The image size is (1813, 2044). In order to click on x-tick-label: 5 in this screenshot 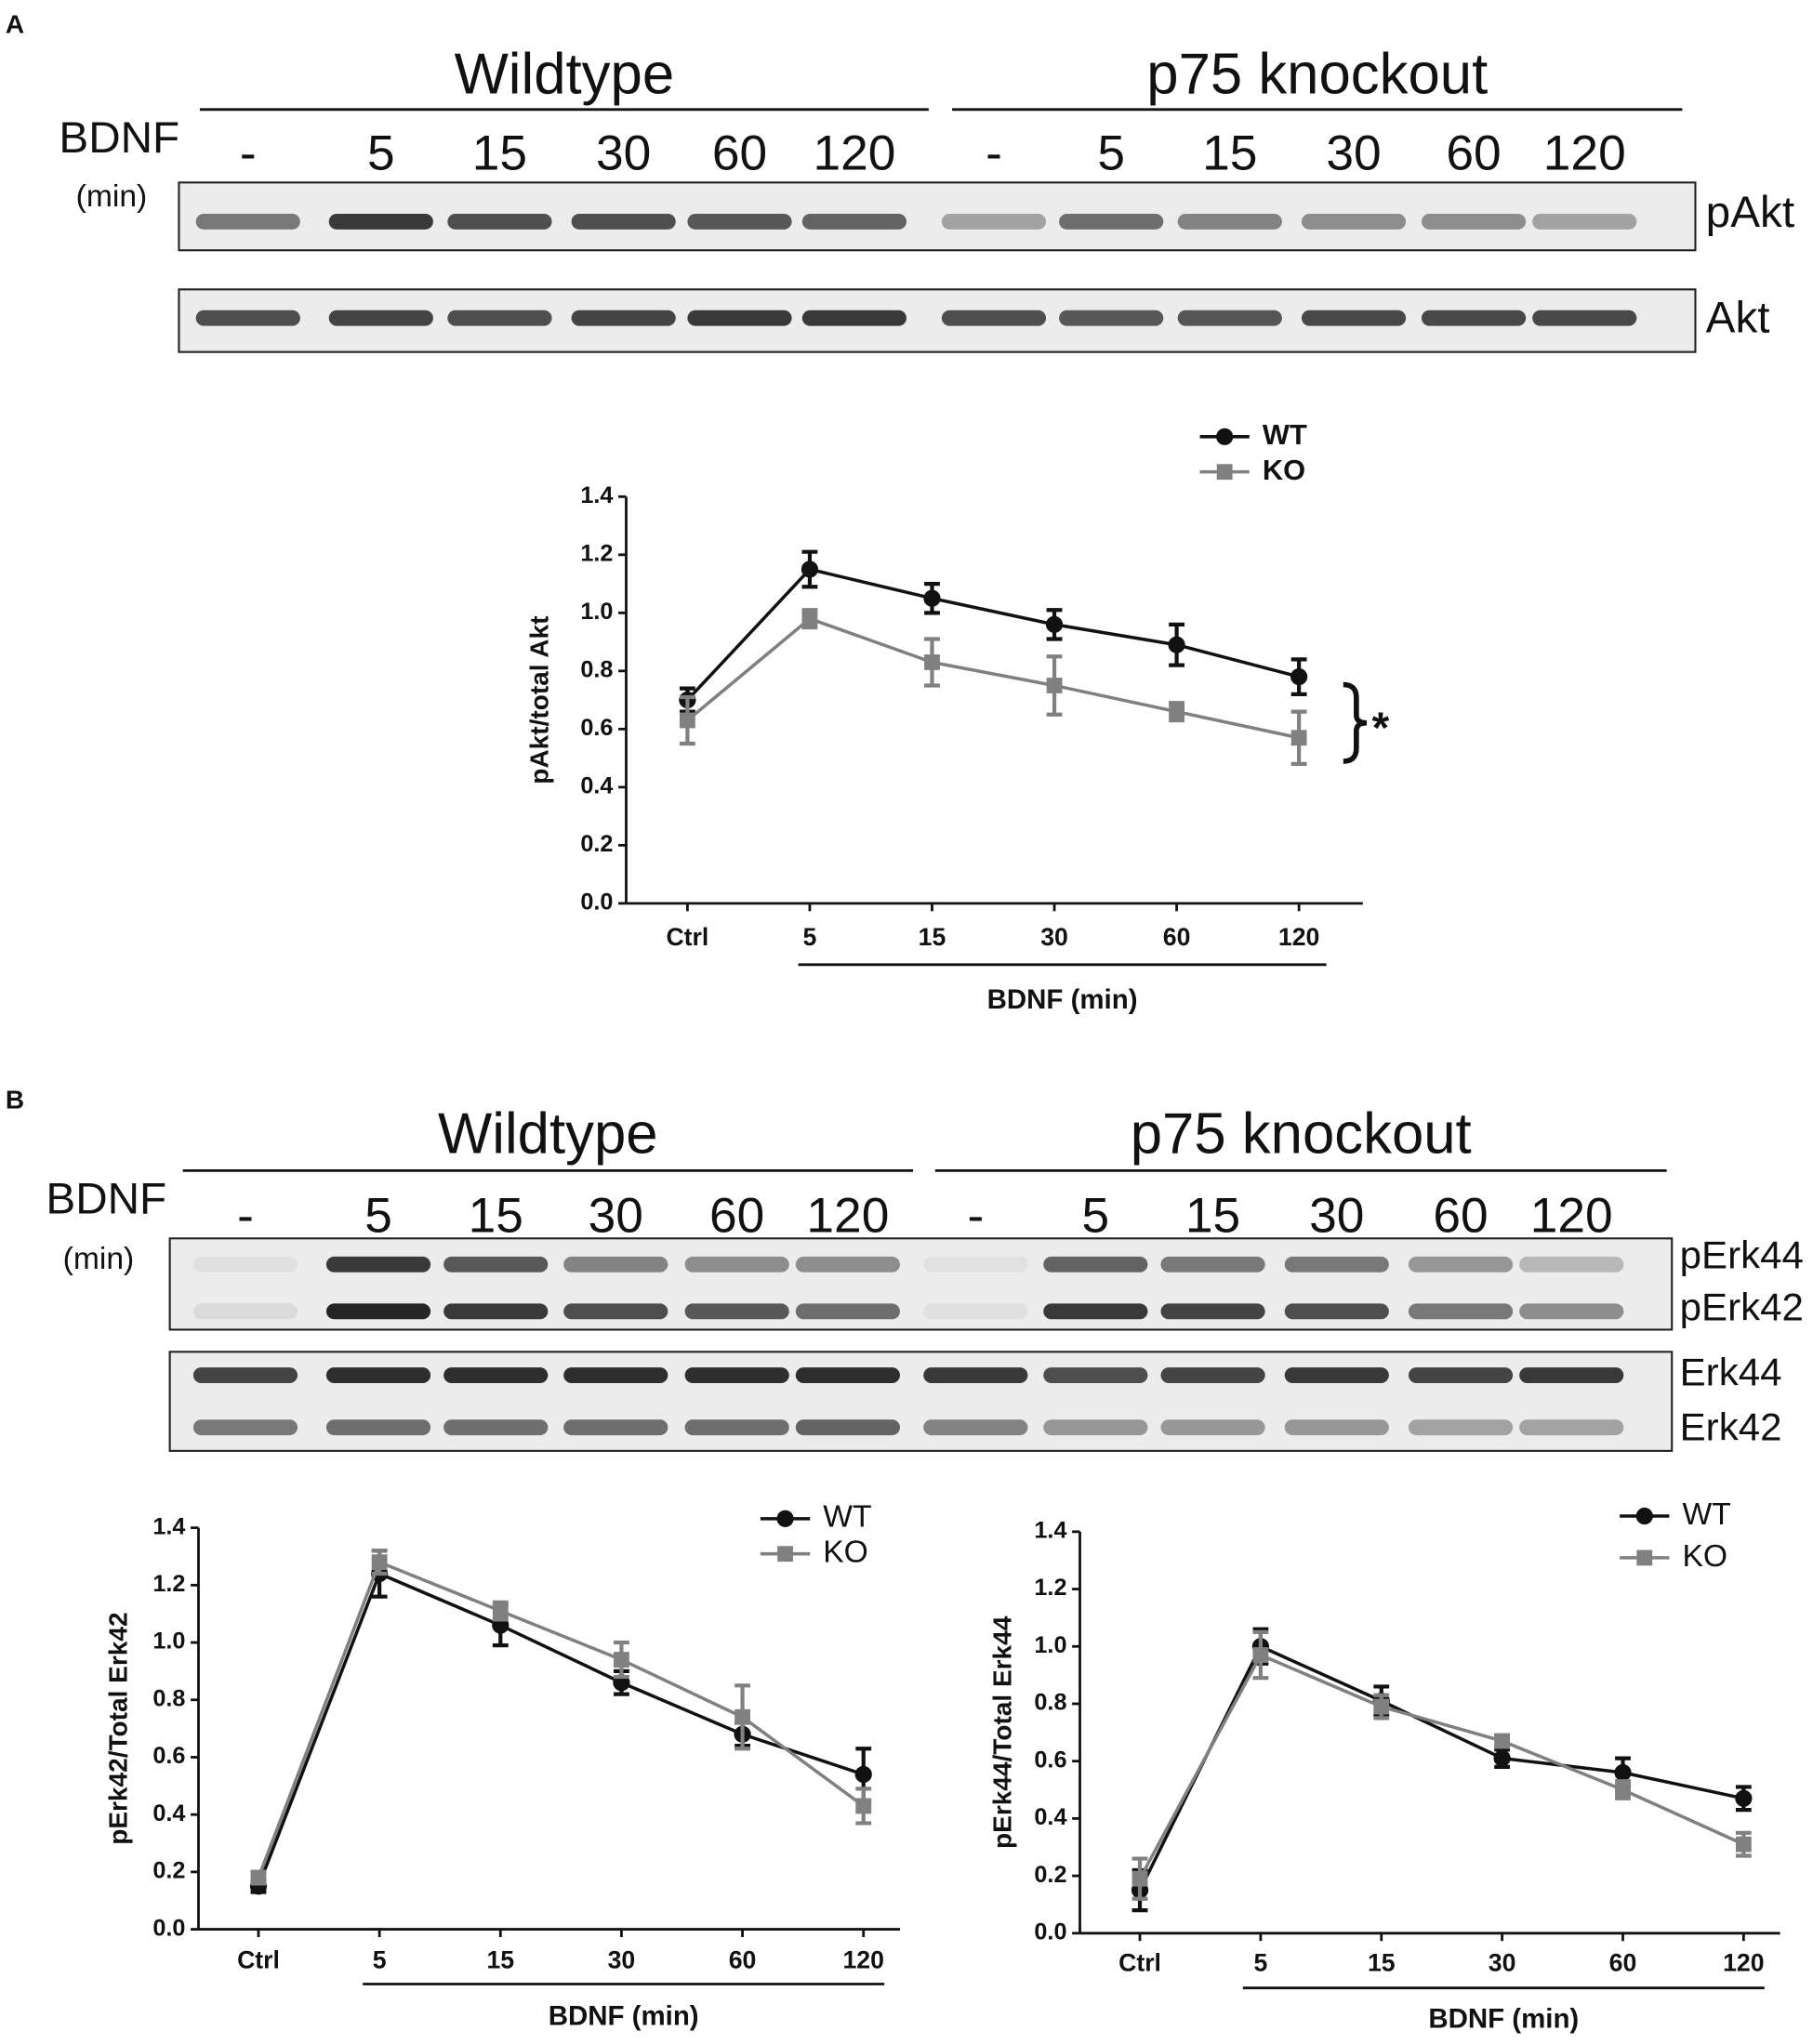, I will do `click(810, 937)`.